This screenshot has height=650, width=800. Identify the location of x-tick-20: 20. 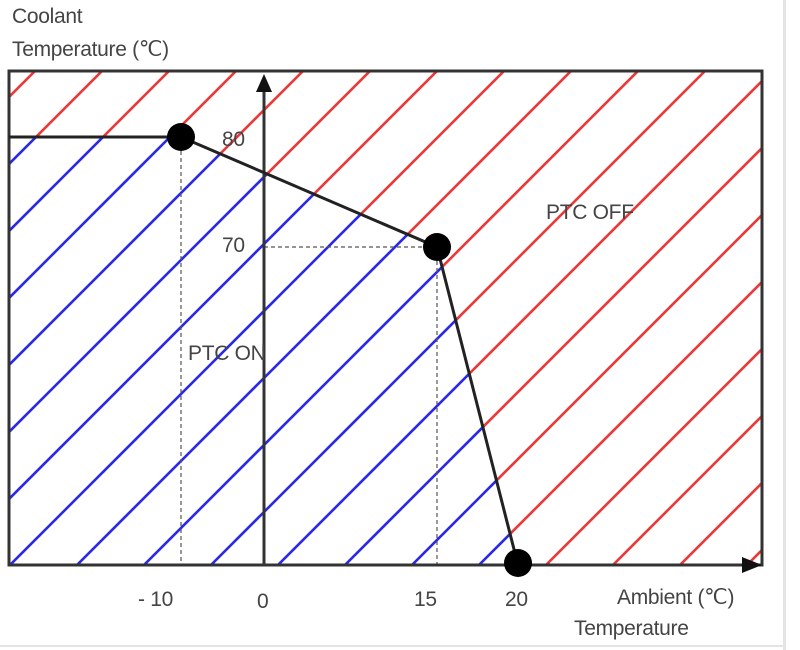
(516, 599).